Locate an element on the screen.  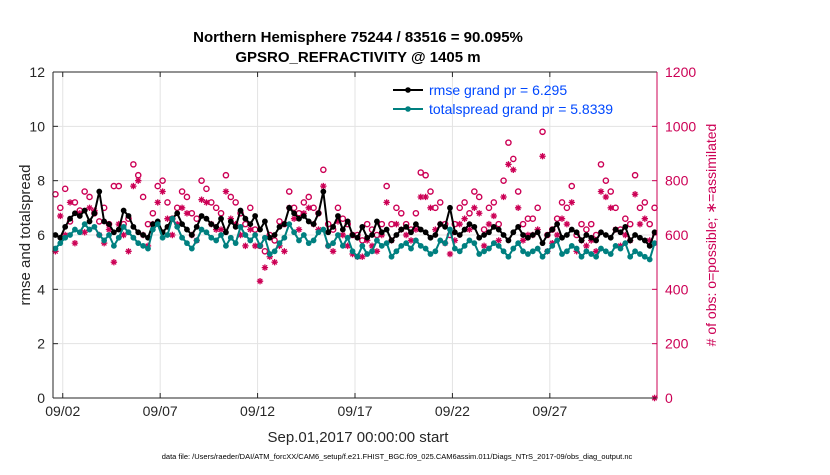
legend-rmse-marker is located at coordinates (408, 90).